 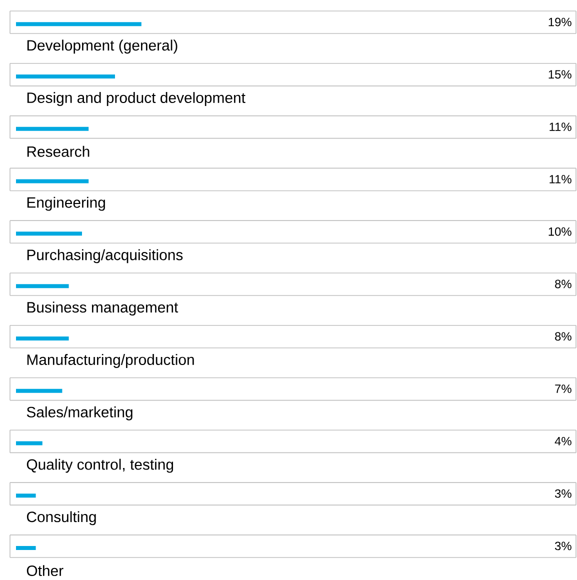 I want to click on data-label: 10%, so click(x=560, y=231).